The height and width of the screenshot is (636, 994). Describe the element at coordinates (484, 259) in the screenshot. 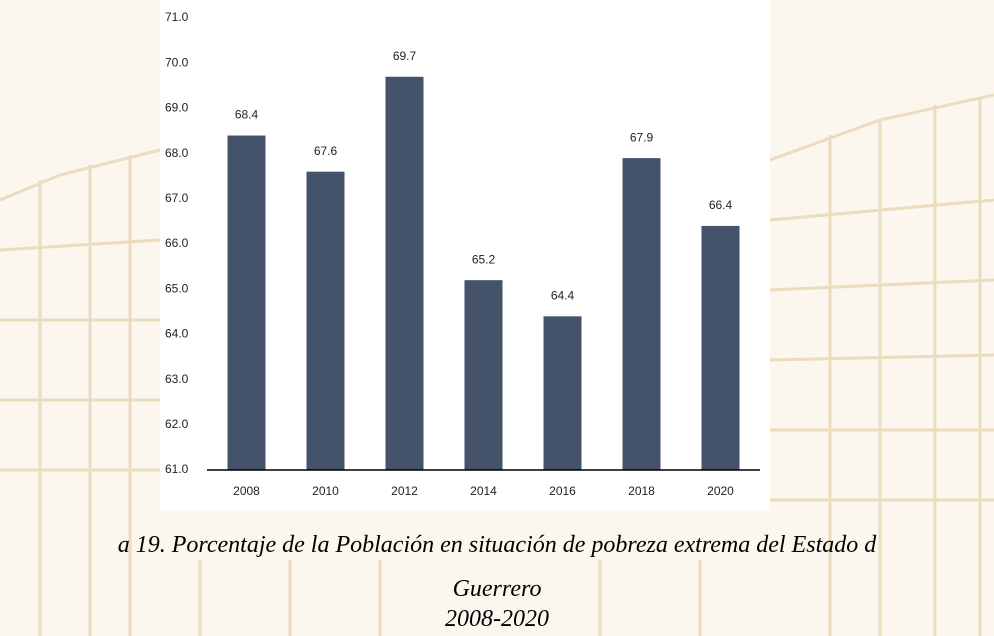

I see `value-label: 65.2` at that location.